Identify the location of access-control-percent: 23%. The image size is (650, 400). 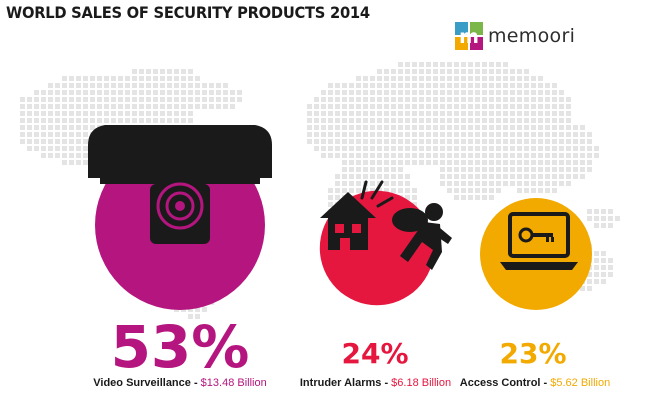
(533, 354).